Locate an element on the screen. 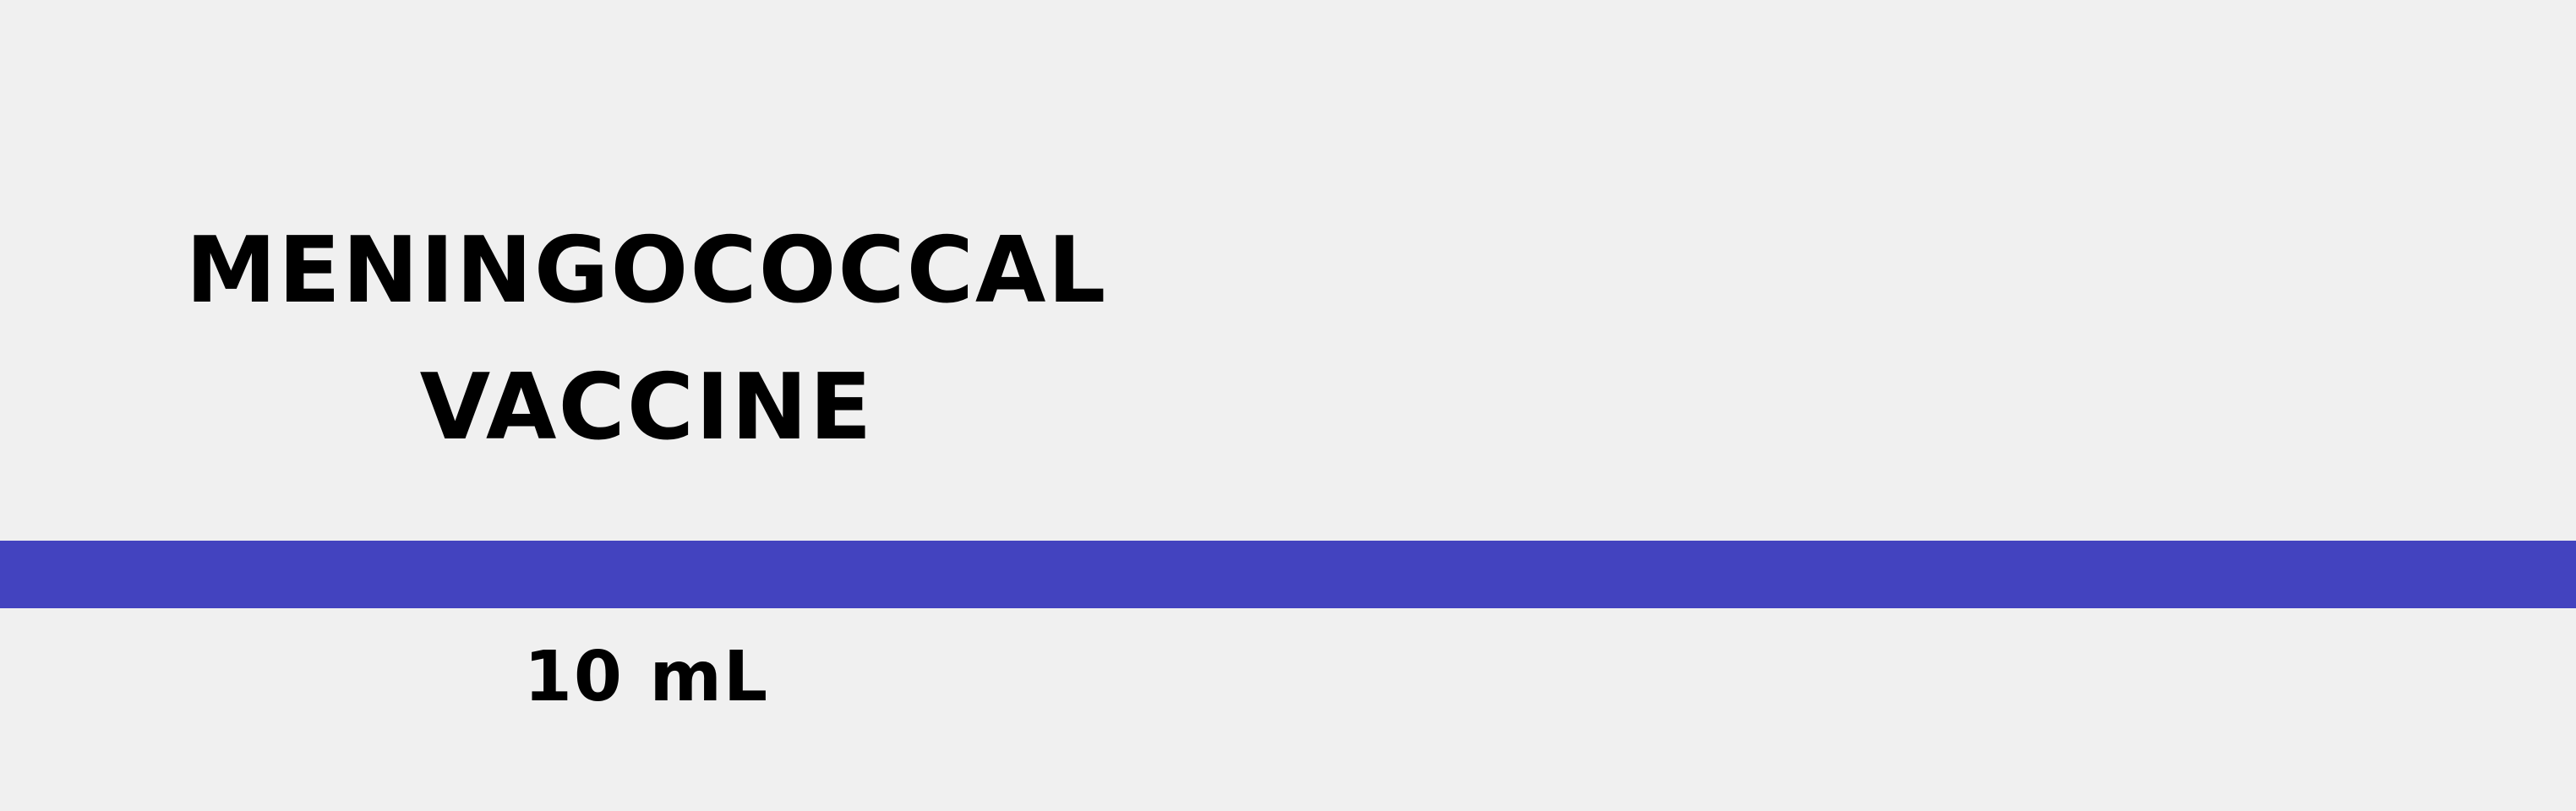 Image resolution: width=2576 pixels, height=811 pixels. color-band is located at coordinates (1288, 575).